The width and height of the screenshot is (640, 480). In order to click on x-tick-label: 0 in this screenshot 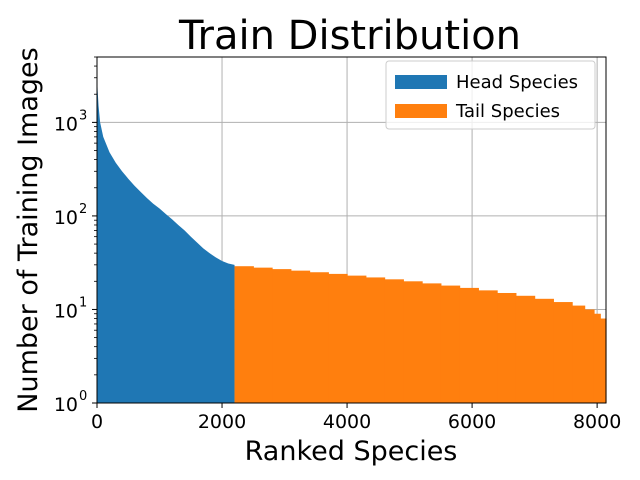, I will do `click(97, 422)`.